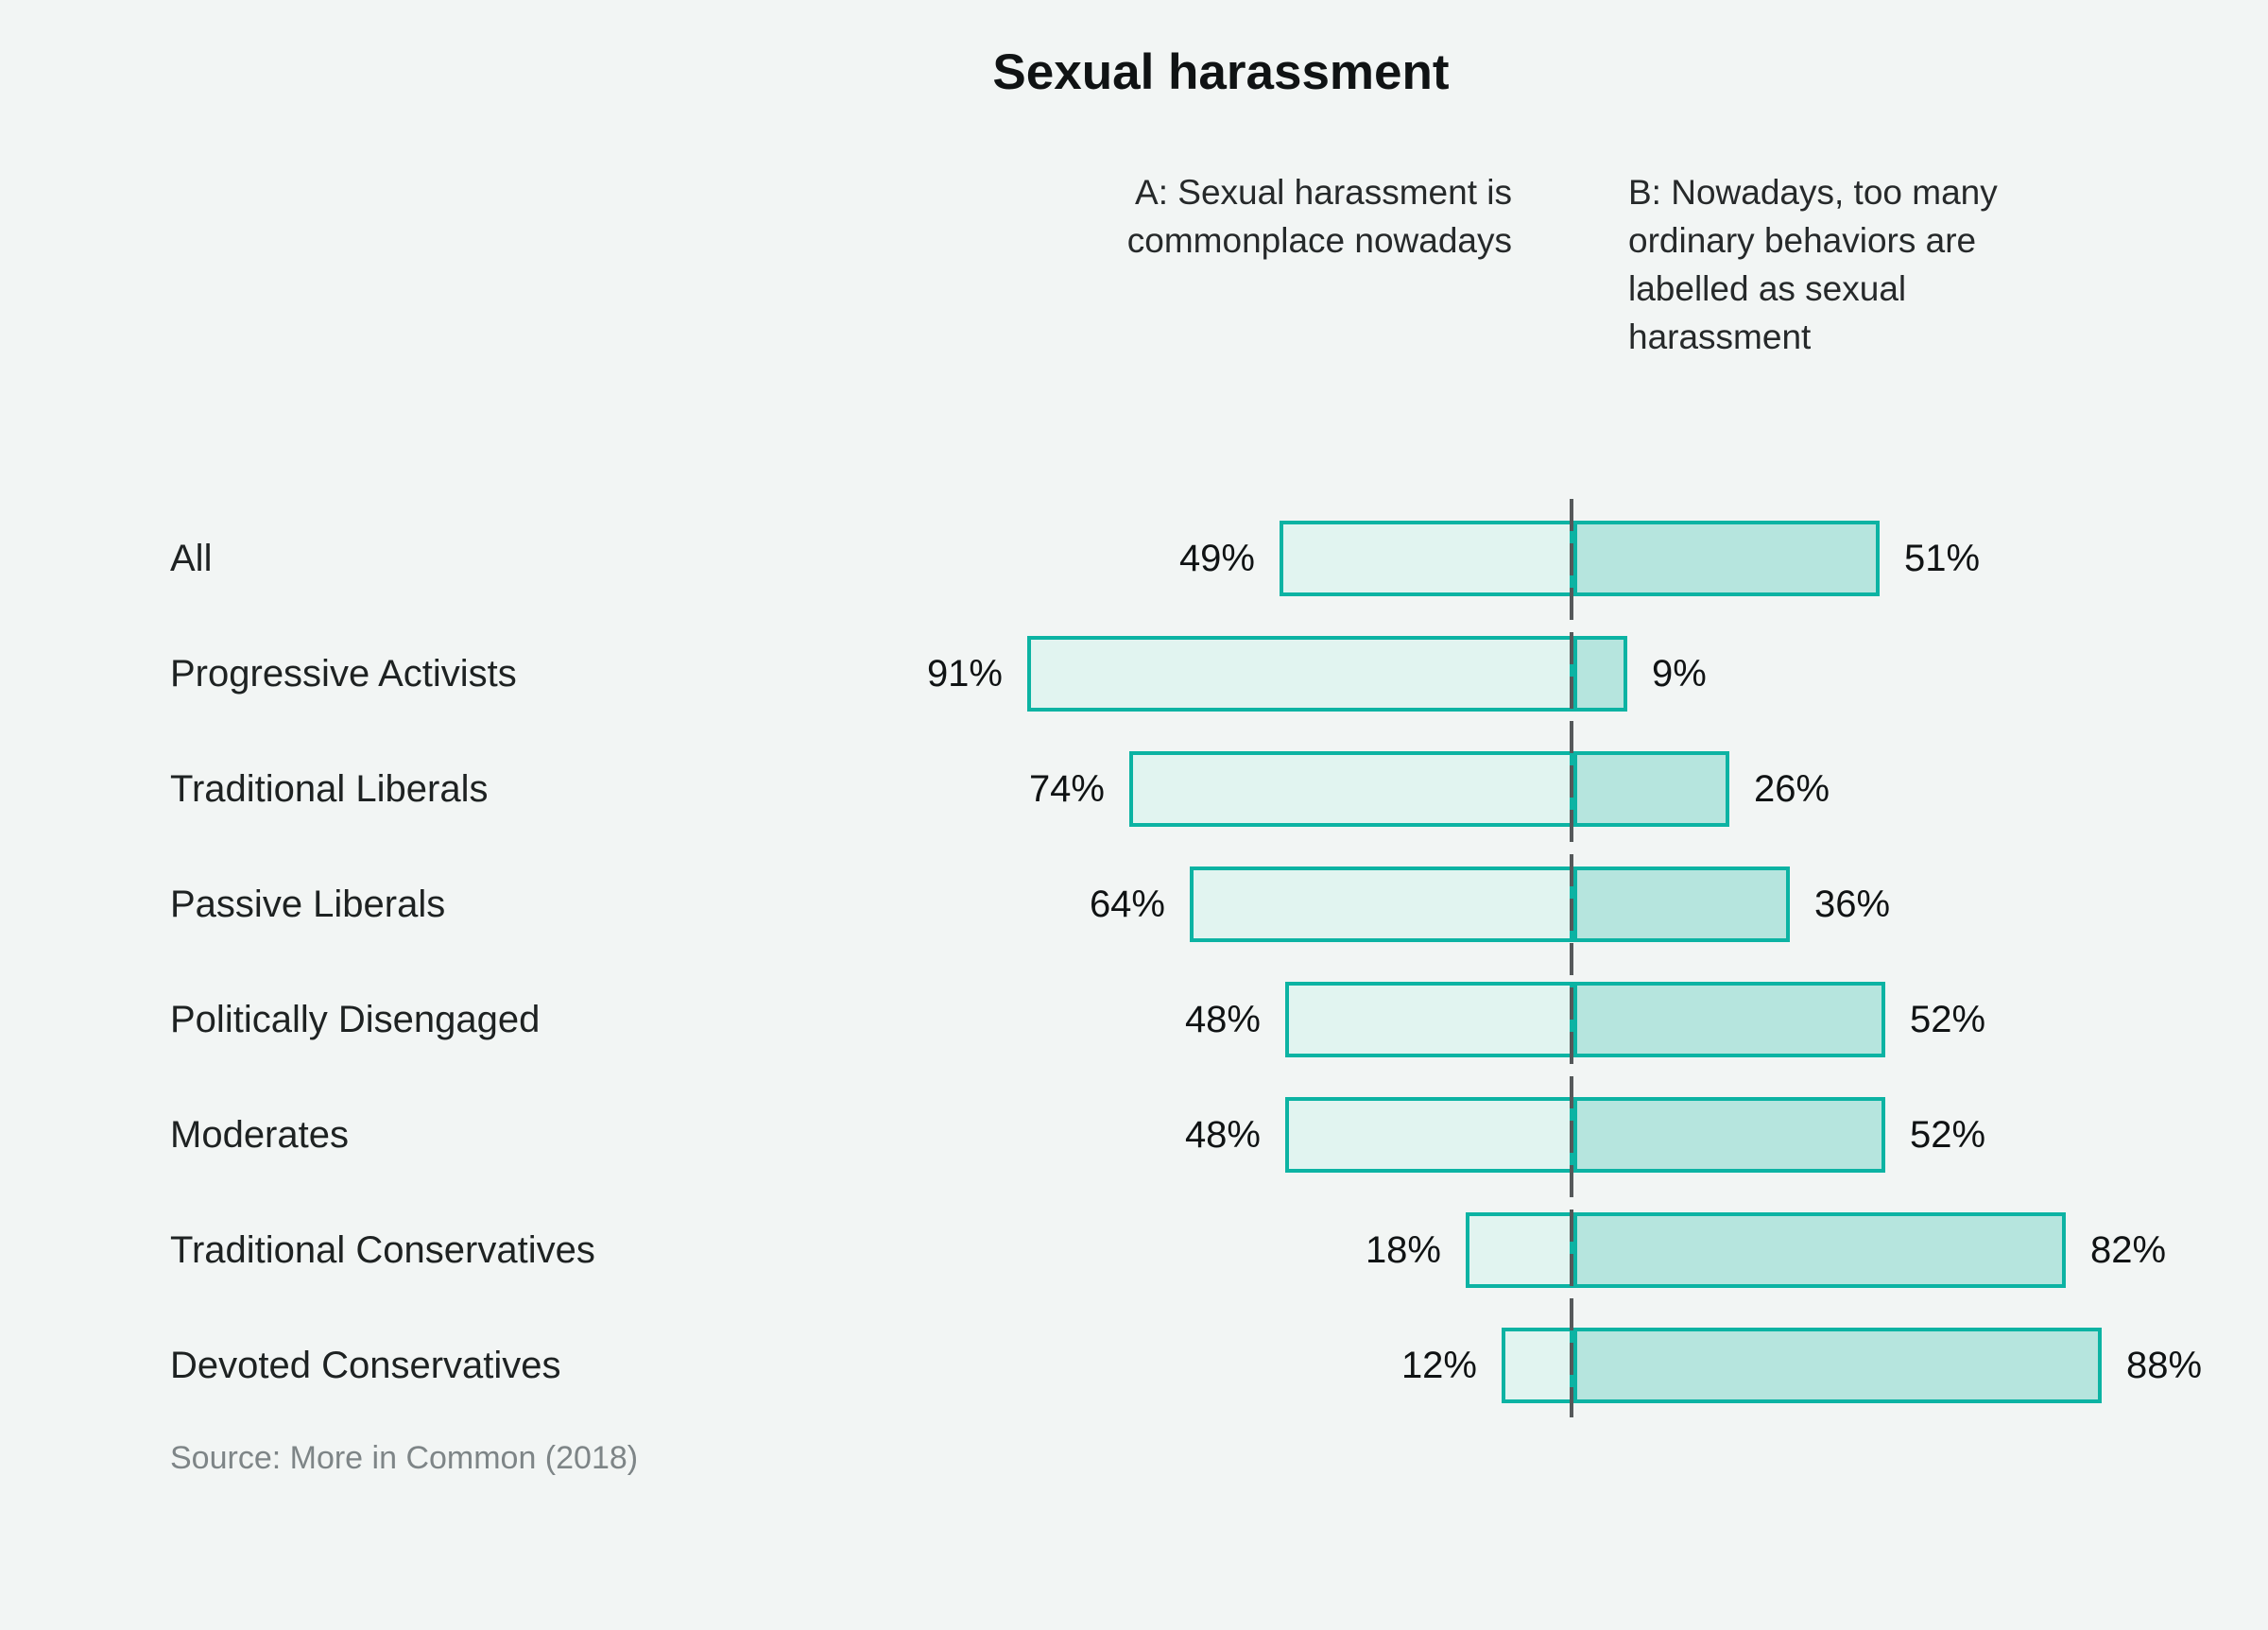 The width and height of the screenshot is (2268, 1630). I want to click on center-divider-line, so click(1571, 958).